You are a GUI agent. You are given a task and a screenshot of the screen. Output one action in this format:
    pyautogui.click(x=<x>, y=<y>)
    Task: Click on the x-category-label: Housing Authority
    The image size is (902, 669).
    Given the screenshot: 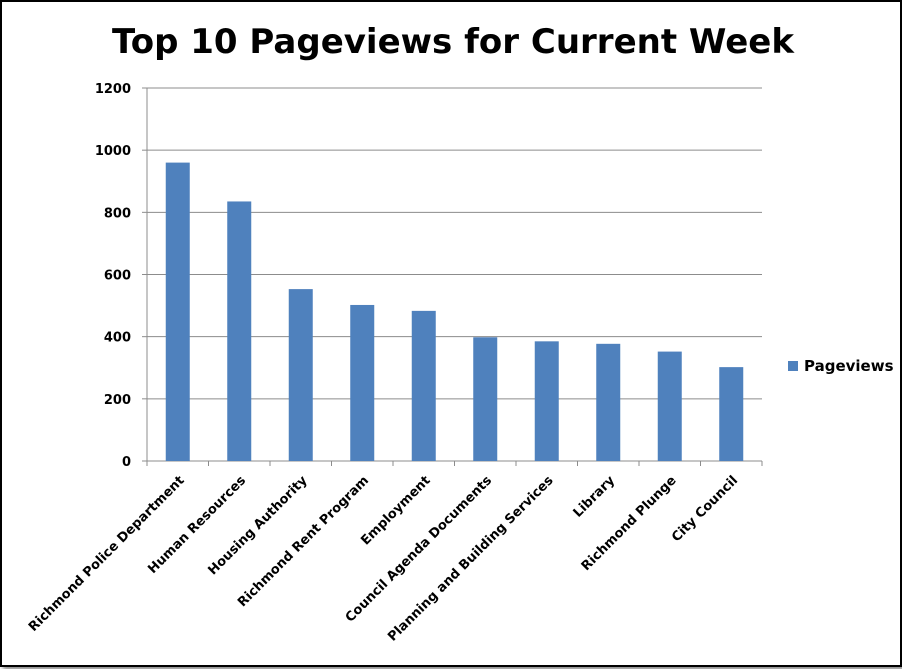 What is the action you would take?
    pyautogui.click(x=257, y=525)
    